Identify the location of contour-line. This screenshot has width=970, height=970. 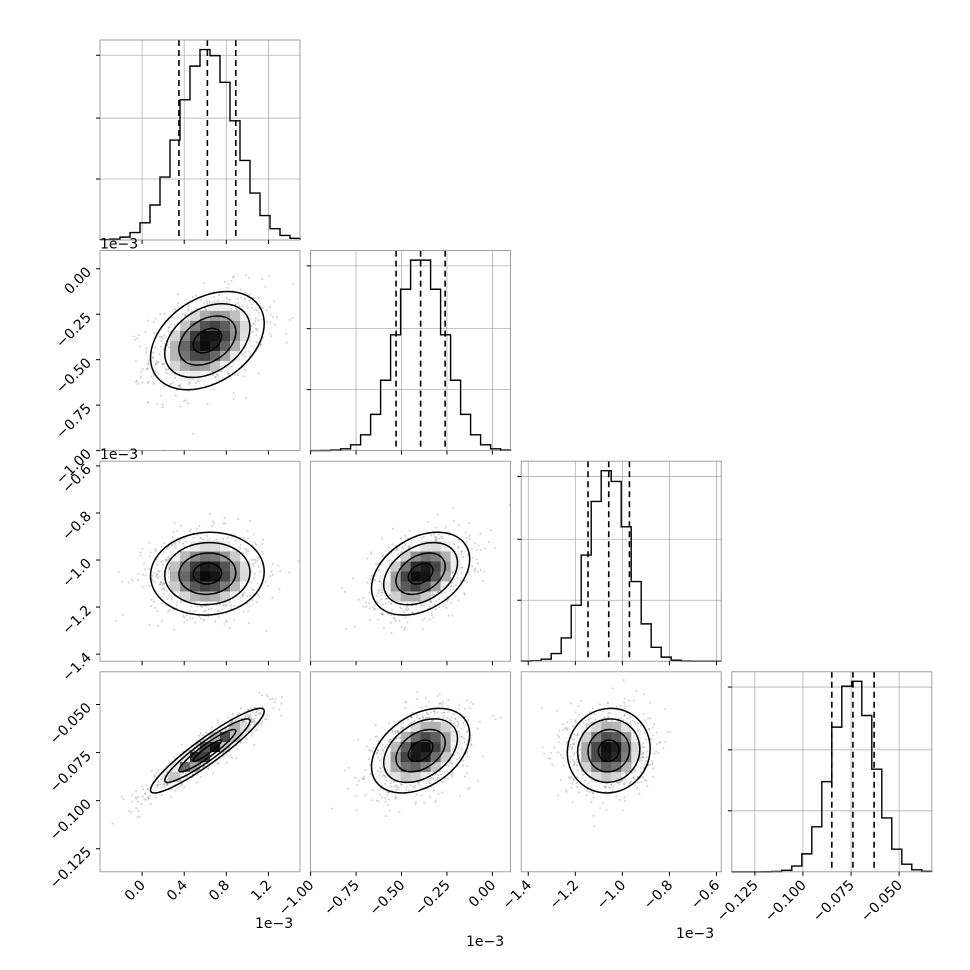
(207, 341).